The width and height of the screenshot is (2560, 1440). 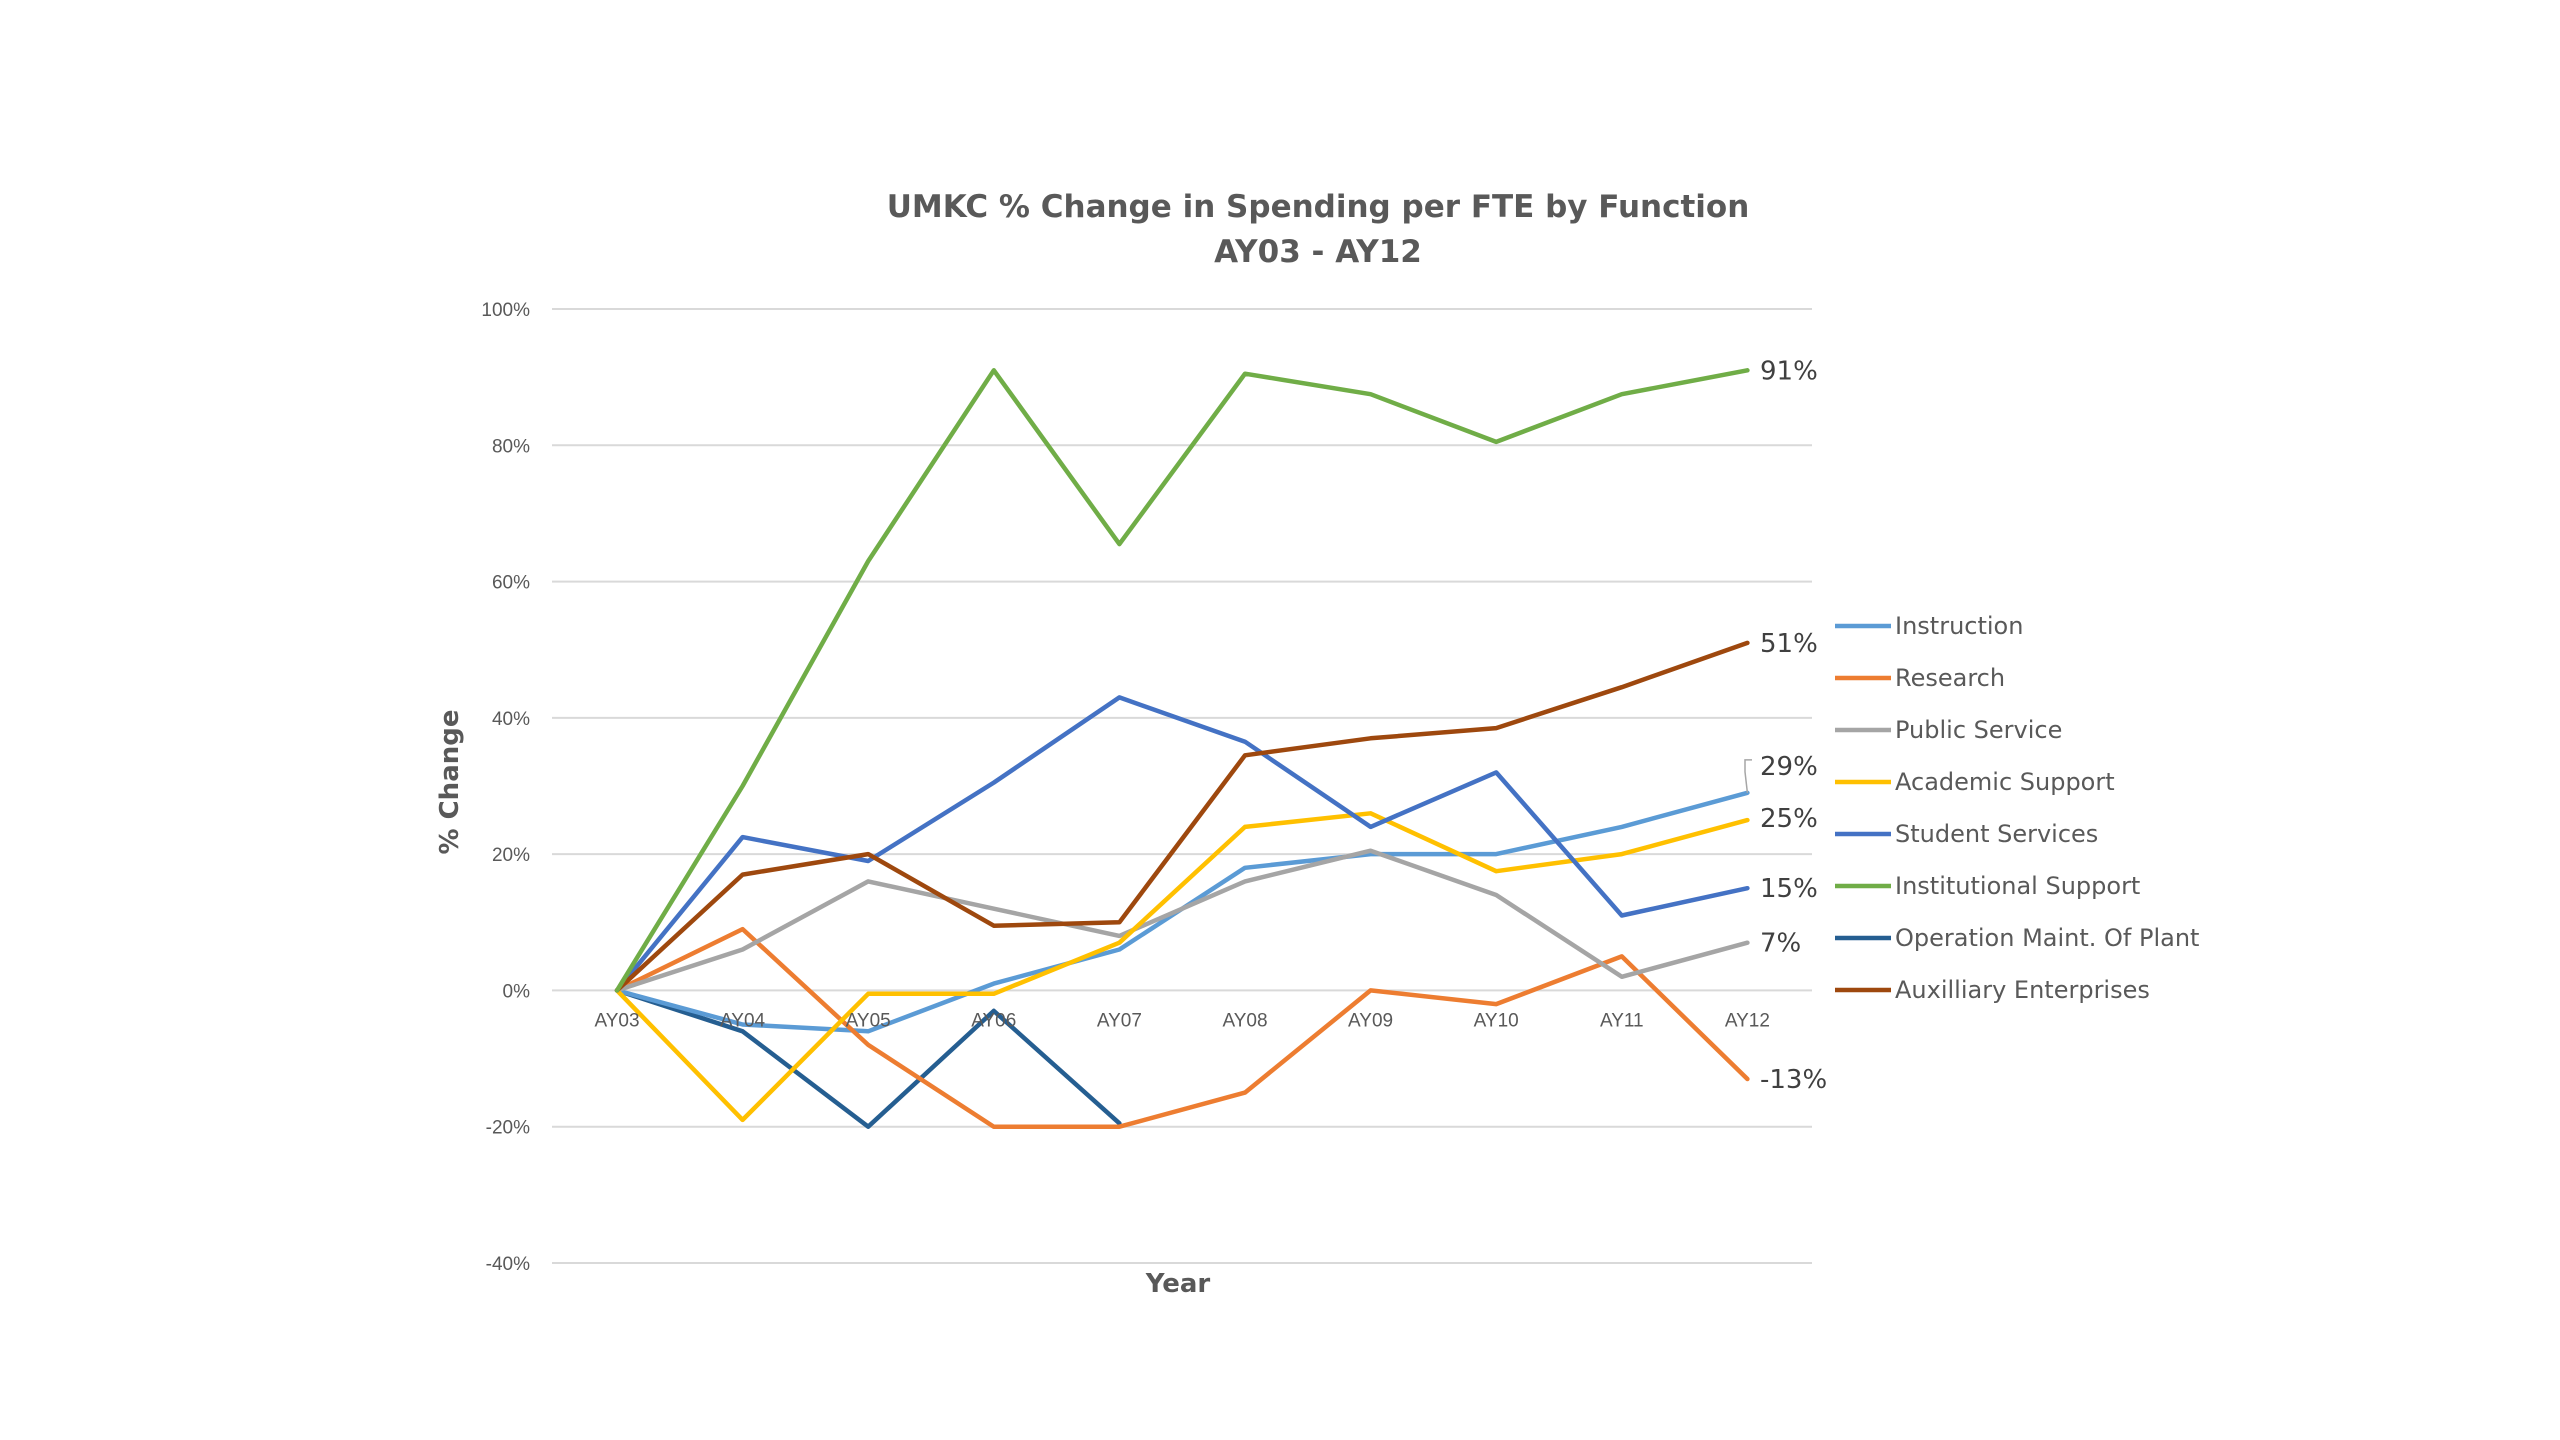 What do you see at coordinates (511, 719) in the screenshot?
I see `y-tick-label: 40%` at bounding box center [511, 719].